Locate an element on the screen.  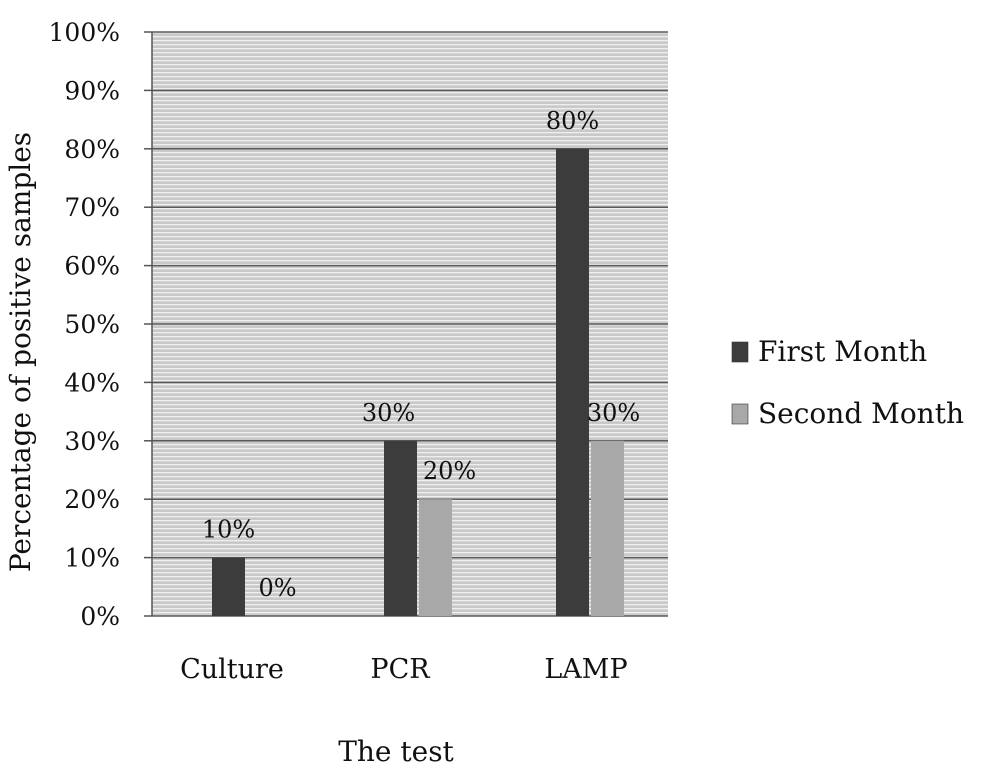
legend-label-first-month: First Month is located at coordinates (842, 351).